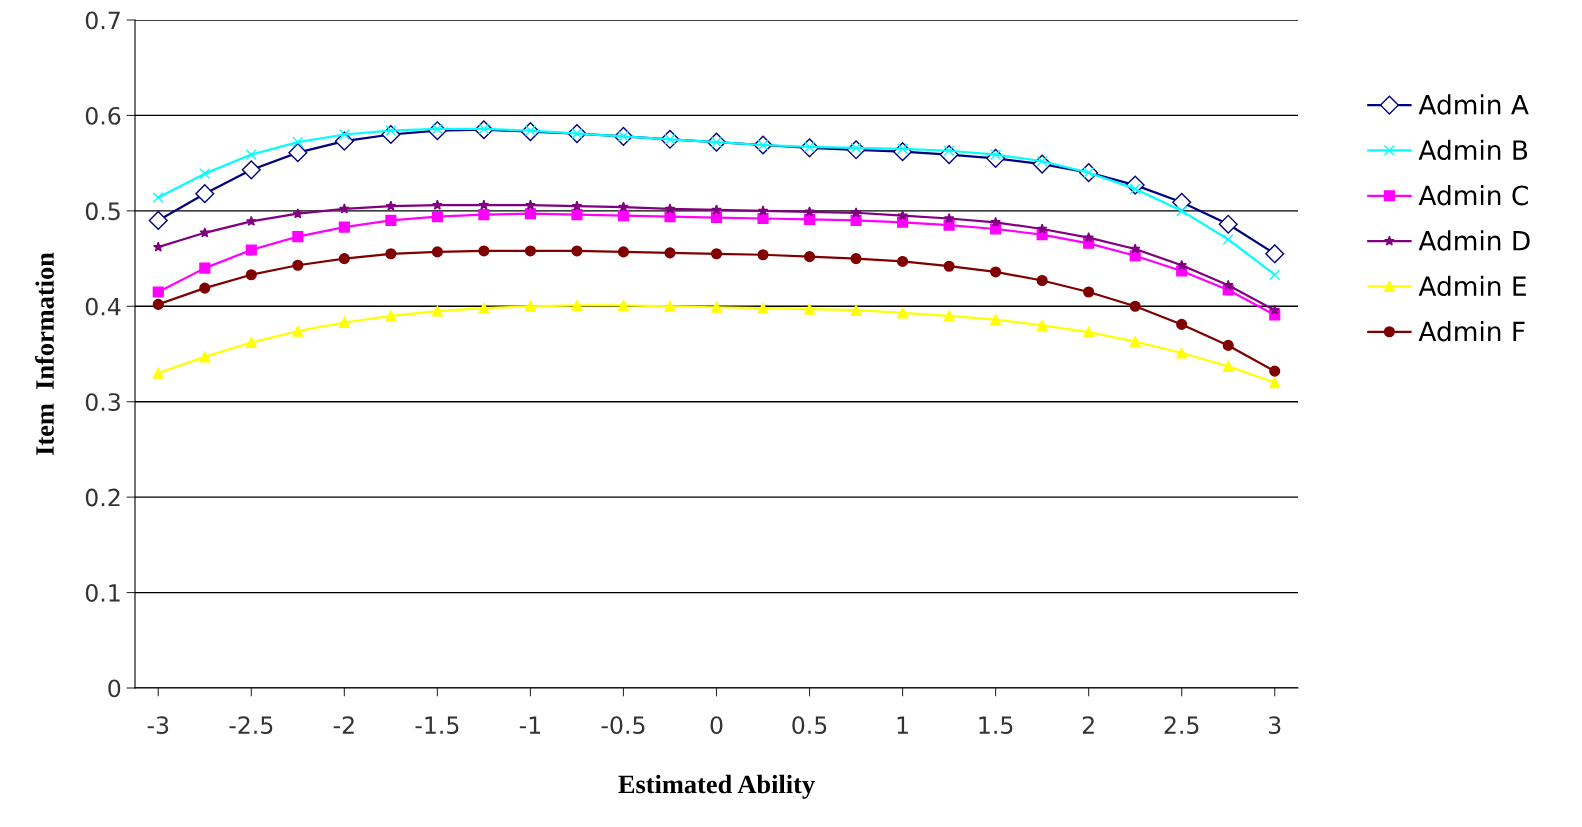  Describe the element at coordinates (103, 306) in the screenshot. I see `y-tick-label: 0.4` at that location.